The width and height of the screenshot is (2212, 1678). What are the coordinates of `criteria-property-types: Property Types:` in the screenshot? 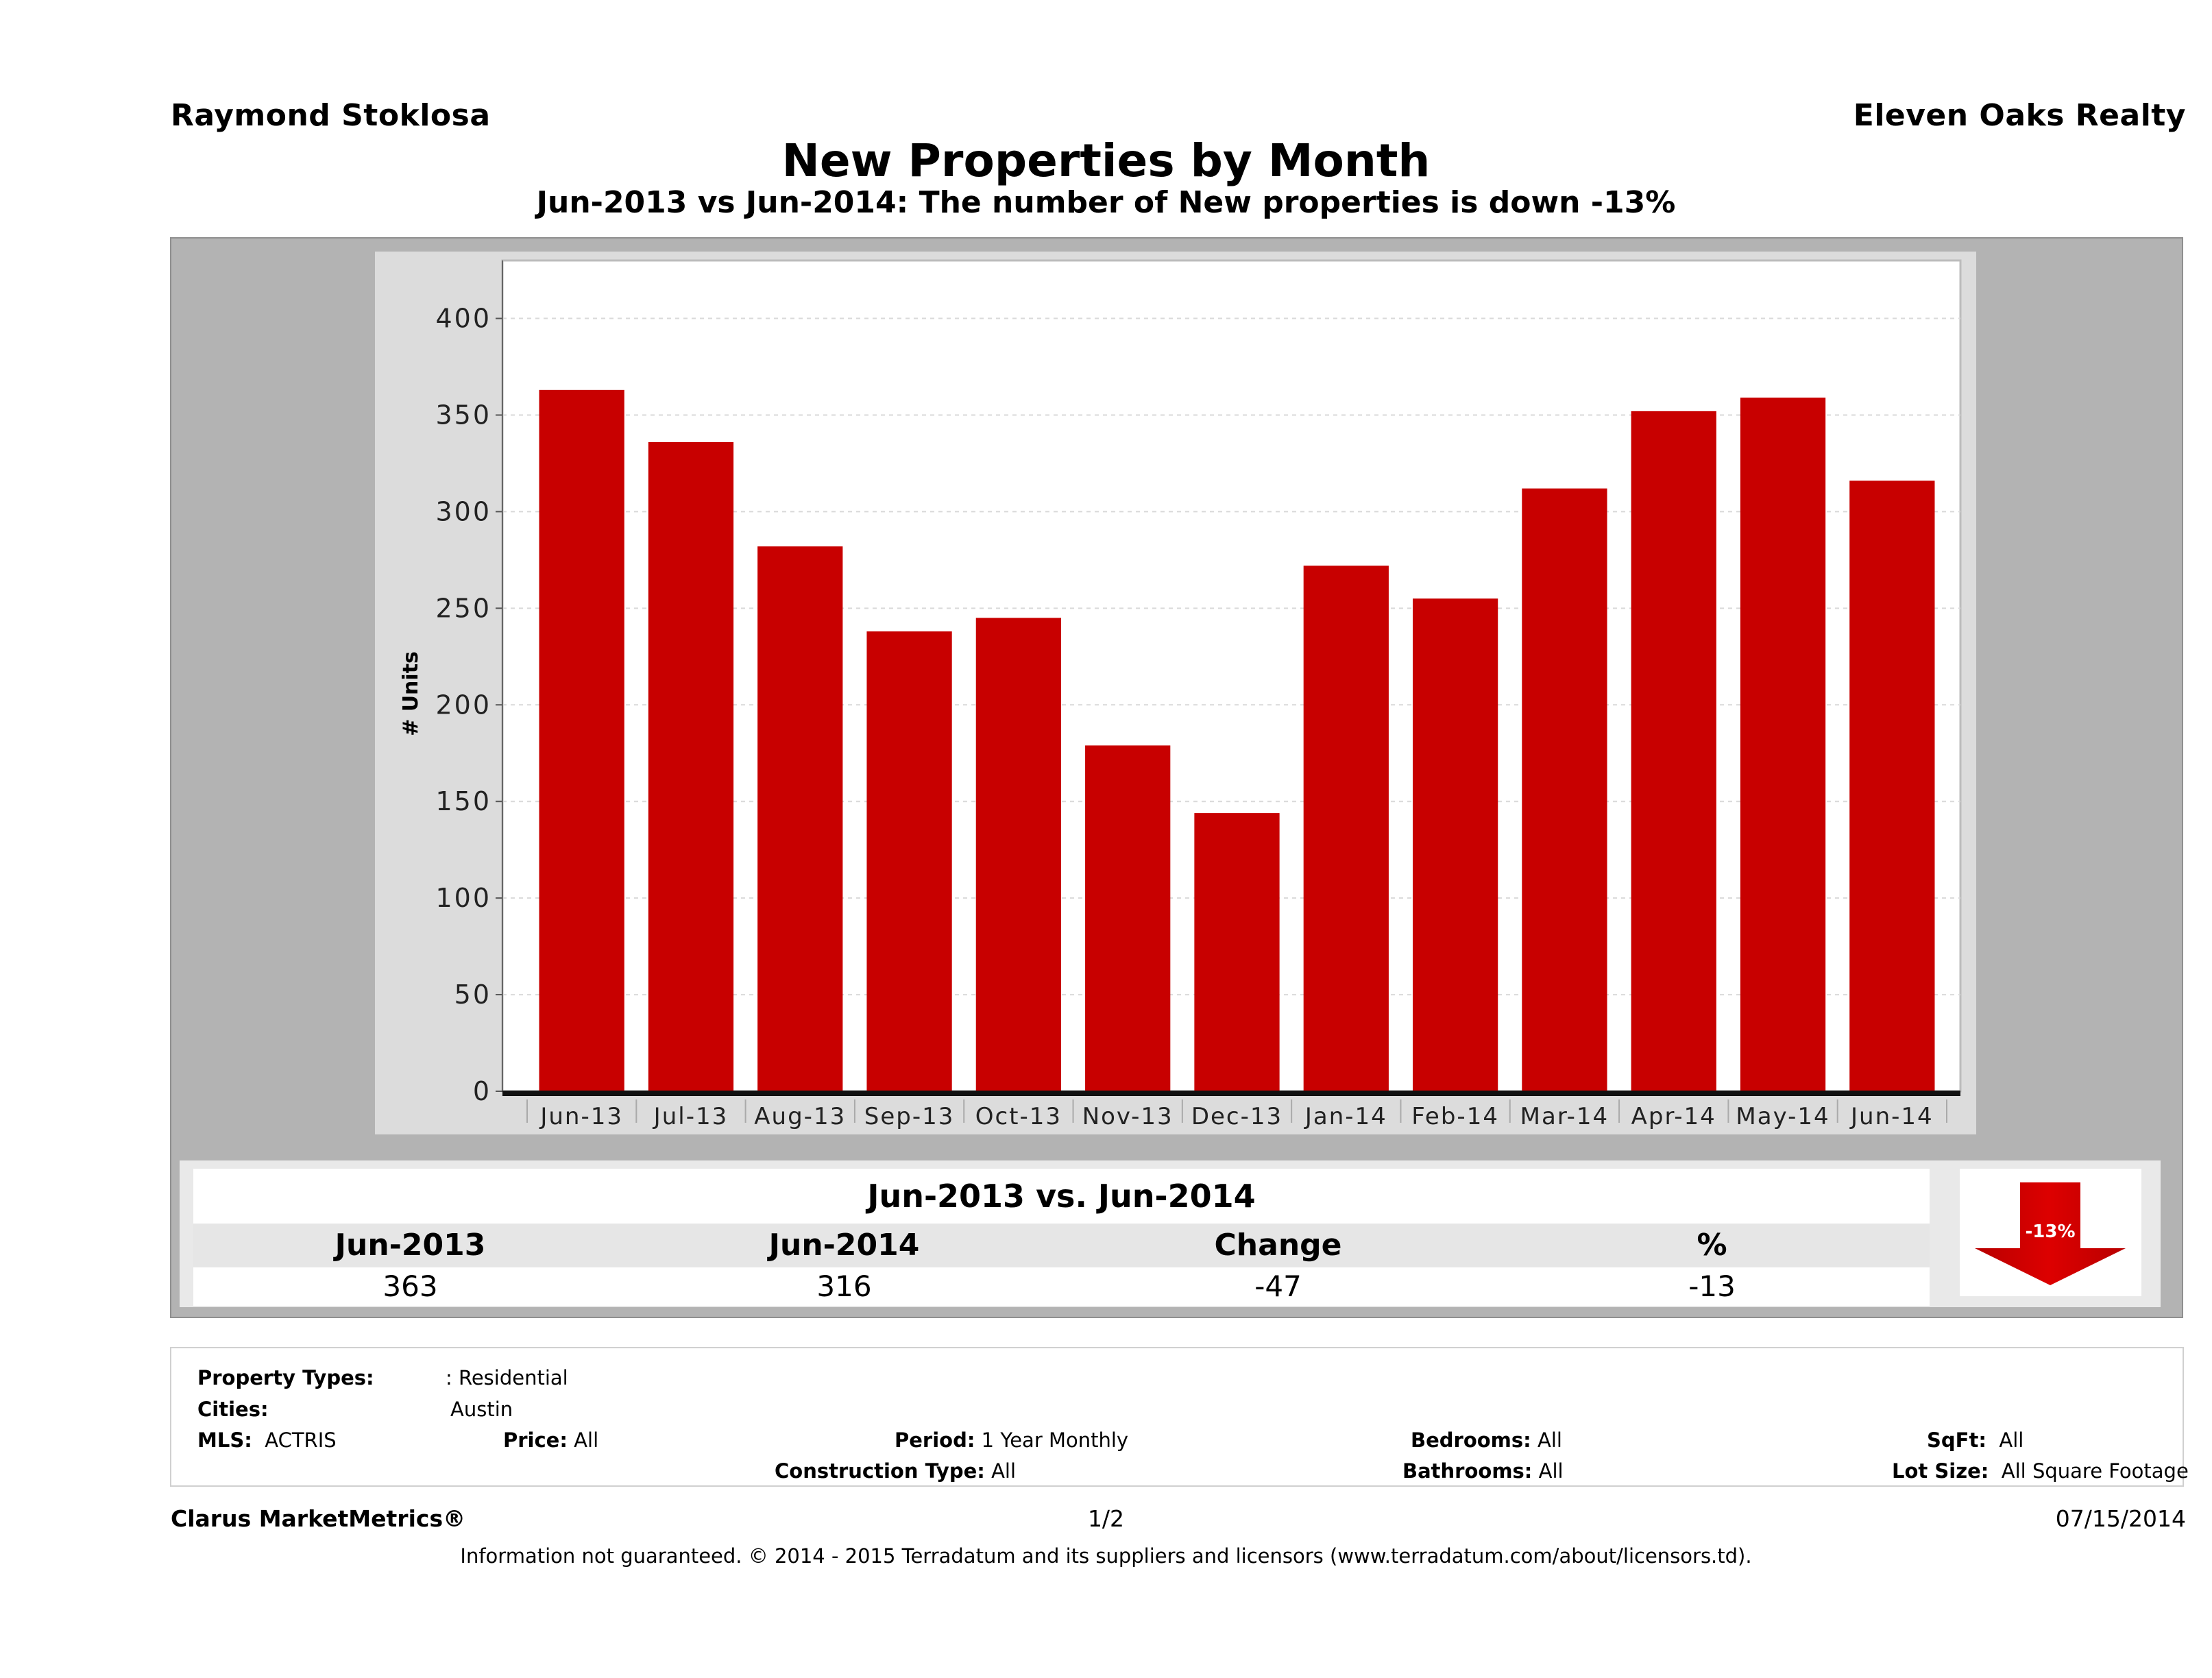 It's located at (285, 1377).